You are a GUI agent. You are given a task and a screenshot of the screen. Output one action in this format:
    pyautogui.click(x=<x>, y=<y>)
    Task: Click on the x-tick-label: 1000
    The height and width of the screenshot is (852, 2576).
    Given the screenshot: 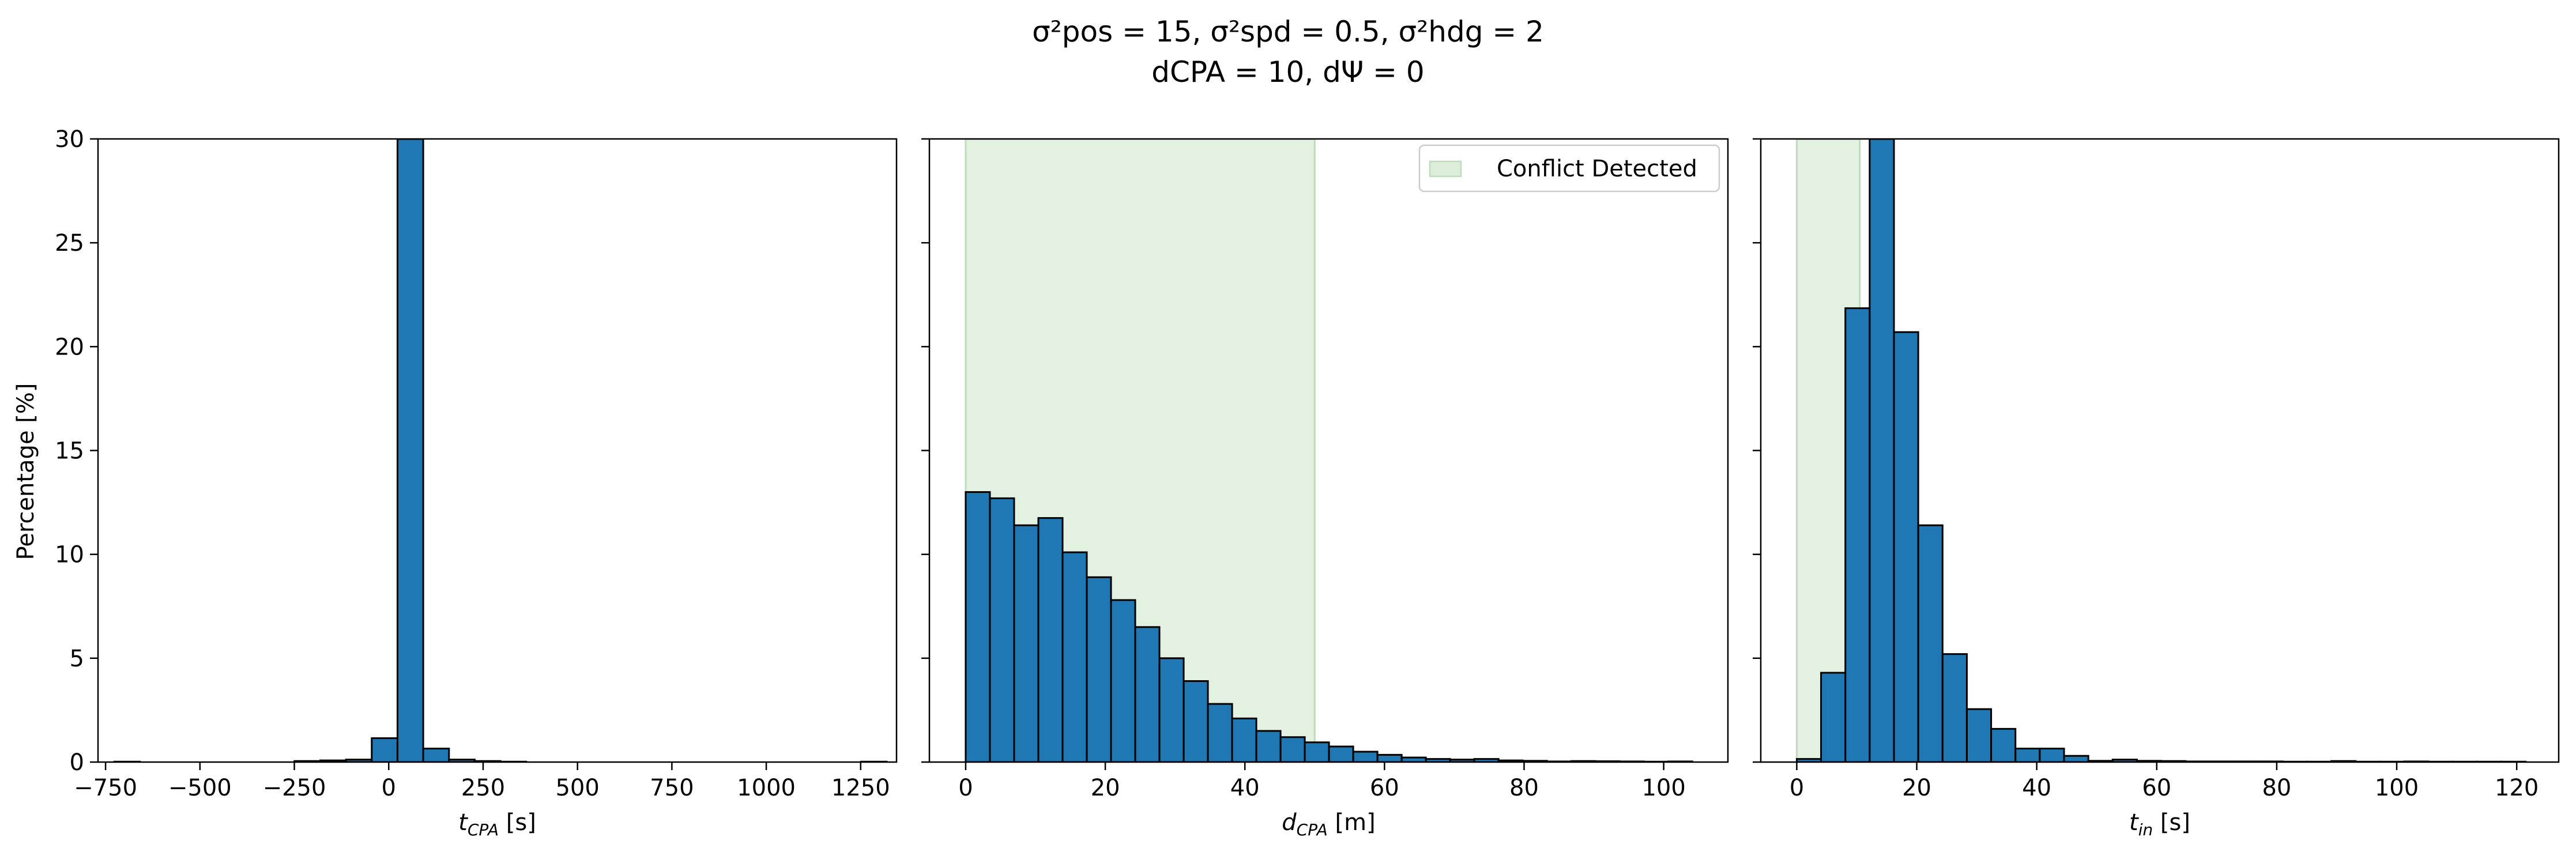 What is the action you would take?
    pyautogui.click(x=766, y=788)
    